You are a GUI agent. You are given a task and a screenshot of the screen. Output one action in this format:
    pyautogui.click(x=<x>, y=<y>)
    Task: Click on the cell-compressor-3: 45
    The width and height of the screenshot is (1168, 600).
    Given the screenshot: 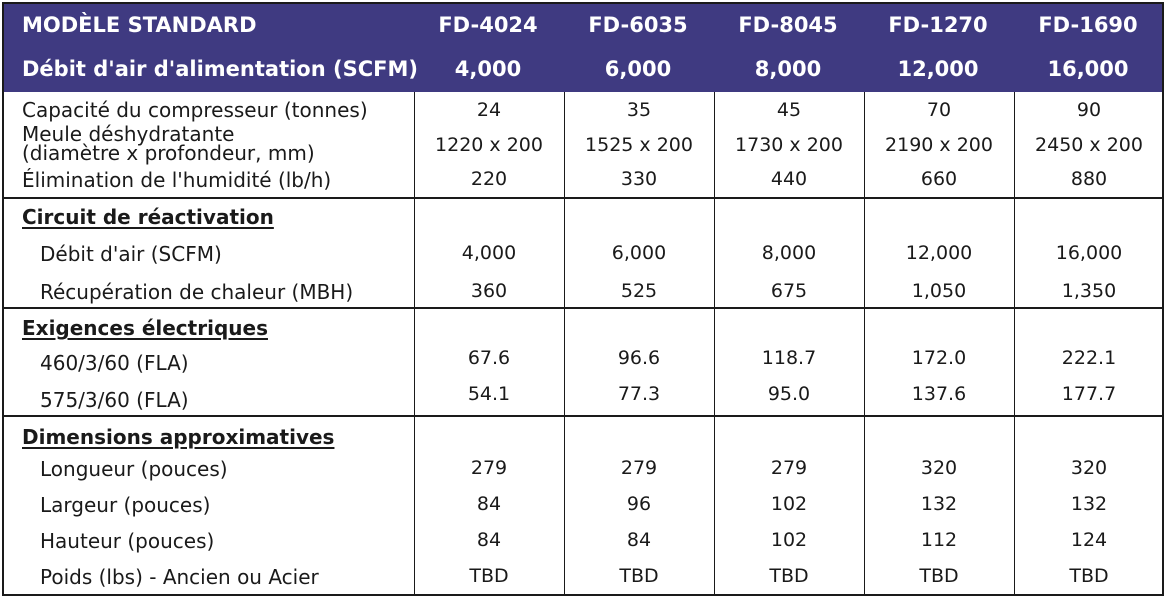 What is the action you would take?
    pyautogui.click(x=789, y=110)
    